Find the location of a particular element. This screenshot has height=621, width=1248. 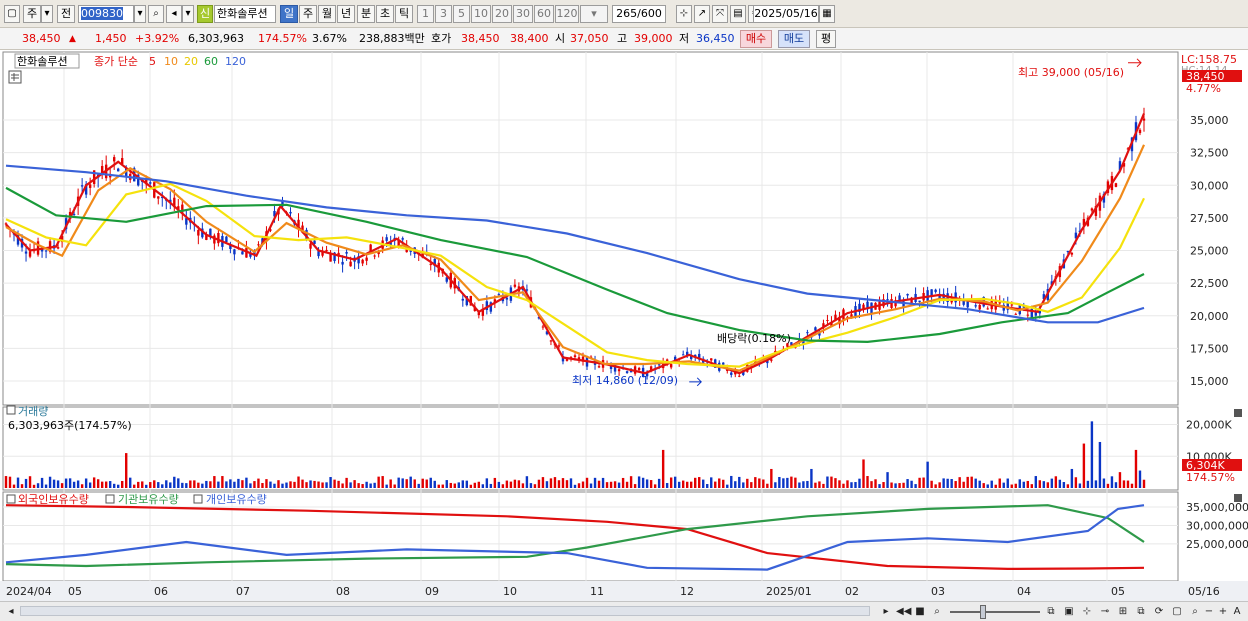

bottom-scrollbar: ◂ ▸ ◀◀ ■ ⌕ ⧉ ▣ ⊹ ⊸ ⊞ ⧉ ⟳ ▢ ⌕ − + A is located at coordinates (624, 611).